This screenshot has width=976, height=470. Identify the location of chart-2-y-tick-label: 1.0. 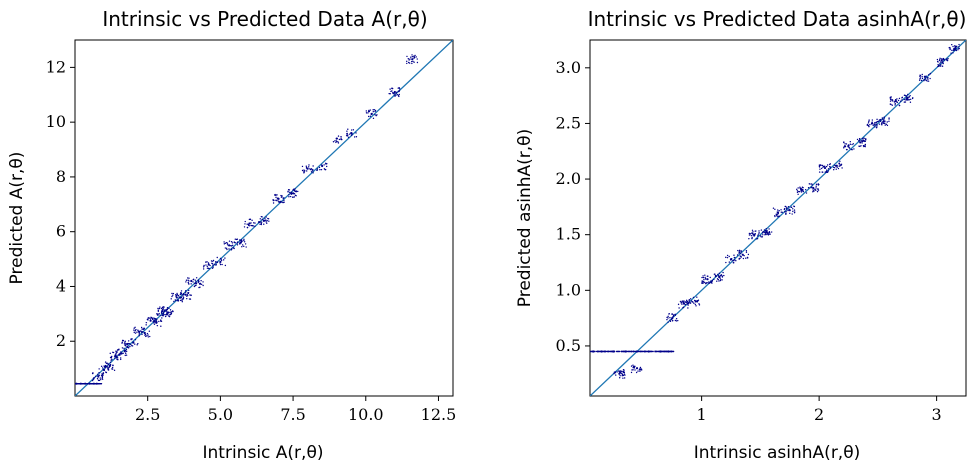
(568, 289).